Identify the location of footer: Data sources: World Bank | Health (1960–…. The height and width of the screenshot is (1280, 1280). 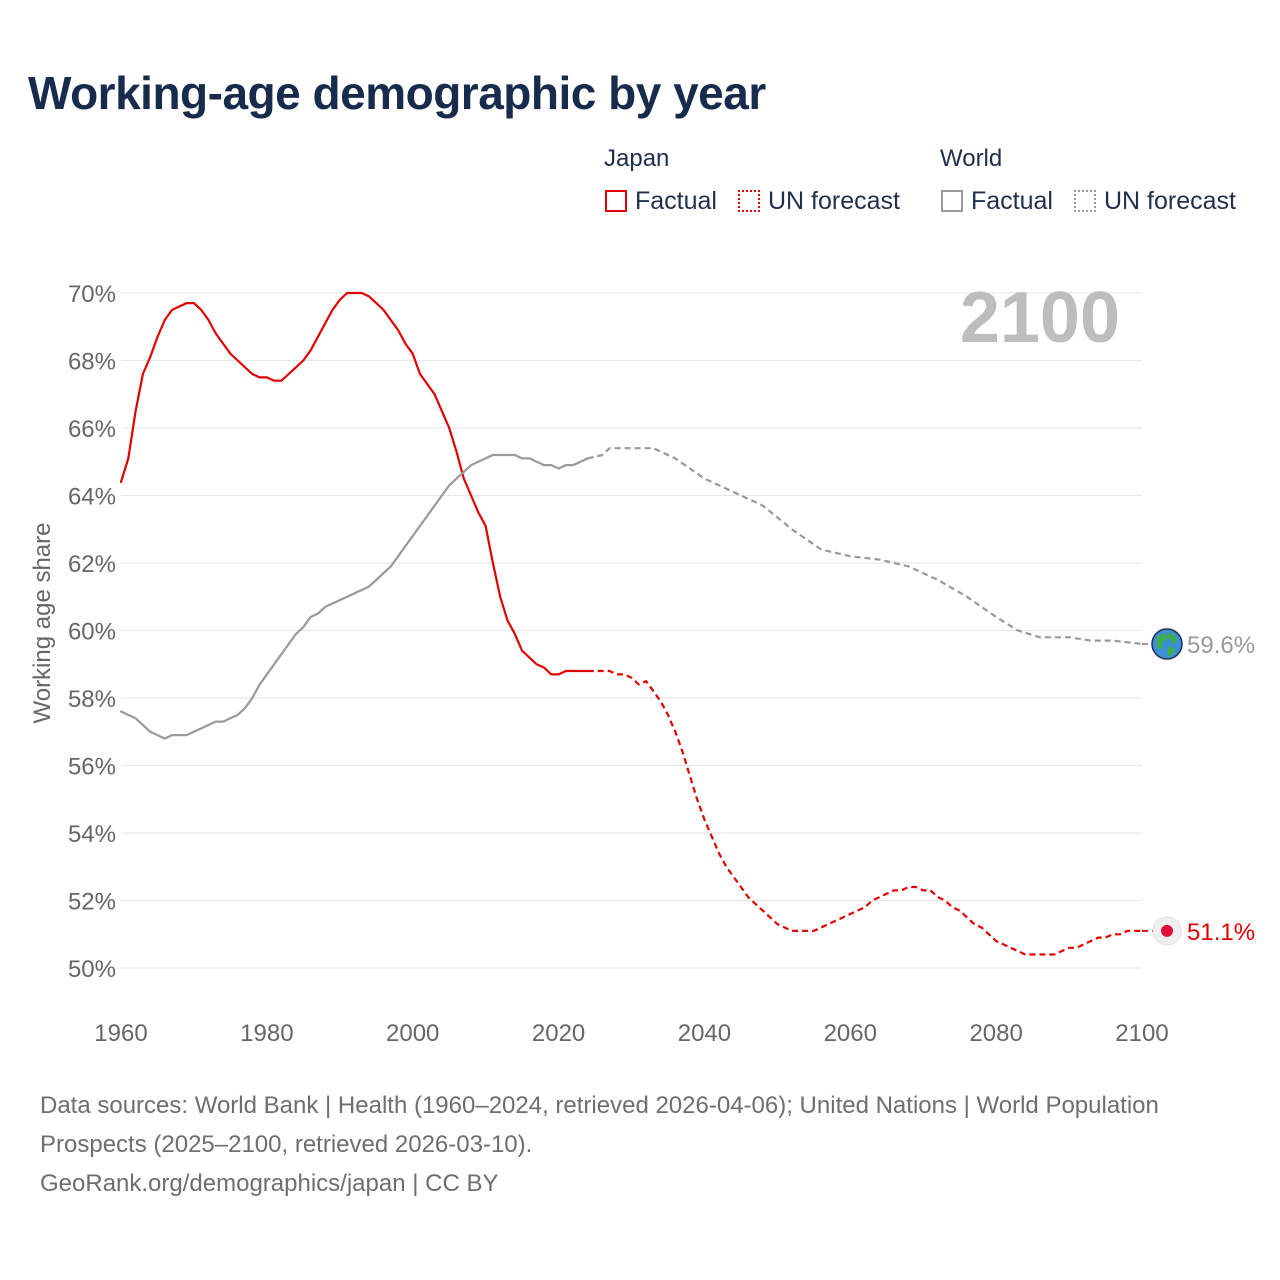
(630, 1144).